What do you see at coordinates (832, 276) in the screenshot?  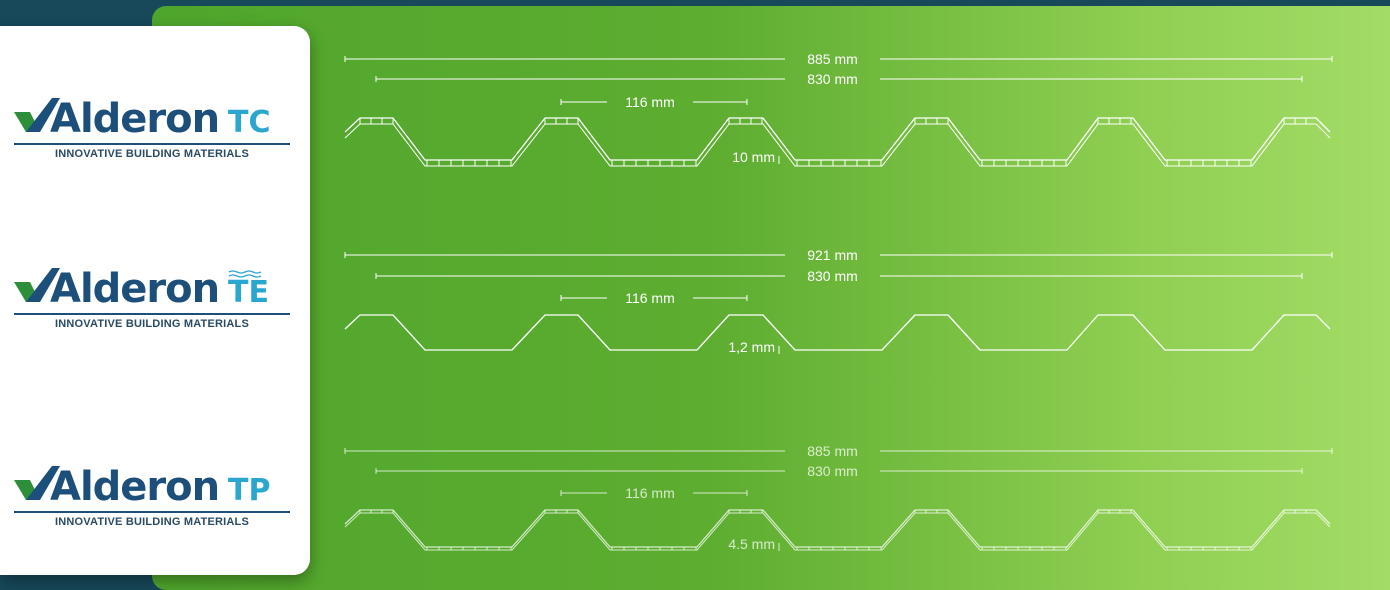 I see `effective-width-1-label: 830 mm` at bounding box center [832, 276].